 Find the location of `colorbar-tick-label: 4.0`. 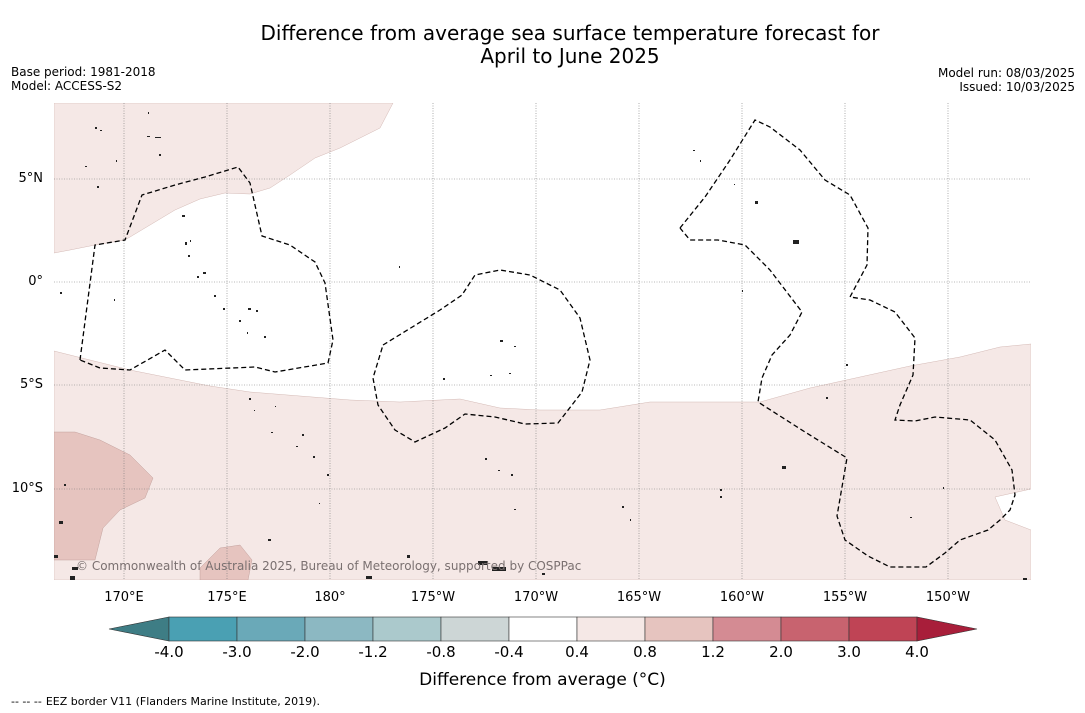

colorbar-tick-label: 4.0 is located at coordinates (917, 652).